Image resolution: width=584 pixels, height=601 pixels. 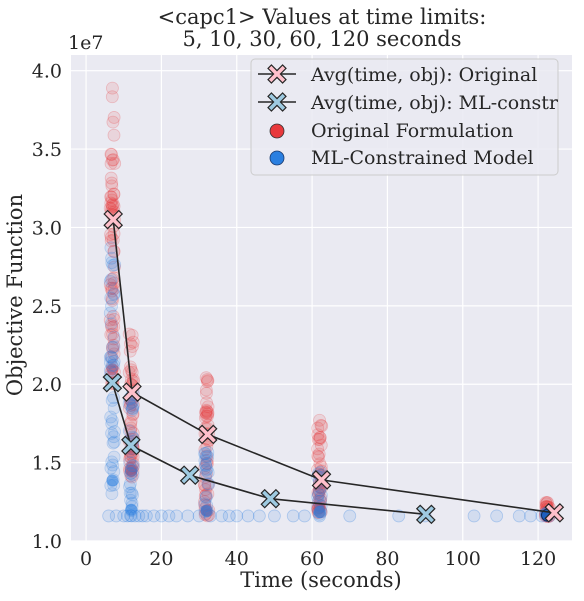 What do you see at coordinates (538, 559) in the screenshot?
I see `x-tick-label: 120` at bounding box center [538, 559].